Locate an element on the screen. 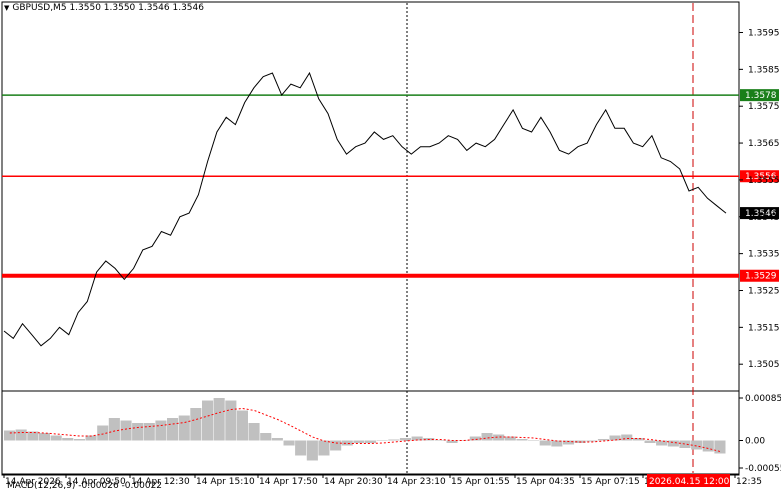 This screenshot has width=781, height=491. time-tick-label: 15 Apr 01:55 is located at coordinates (480, 482).